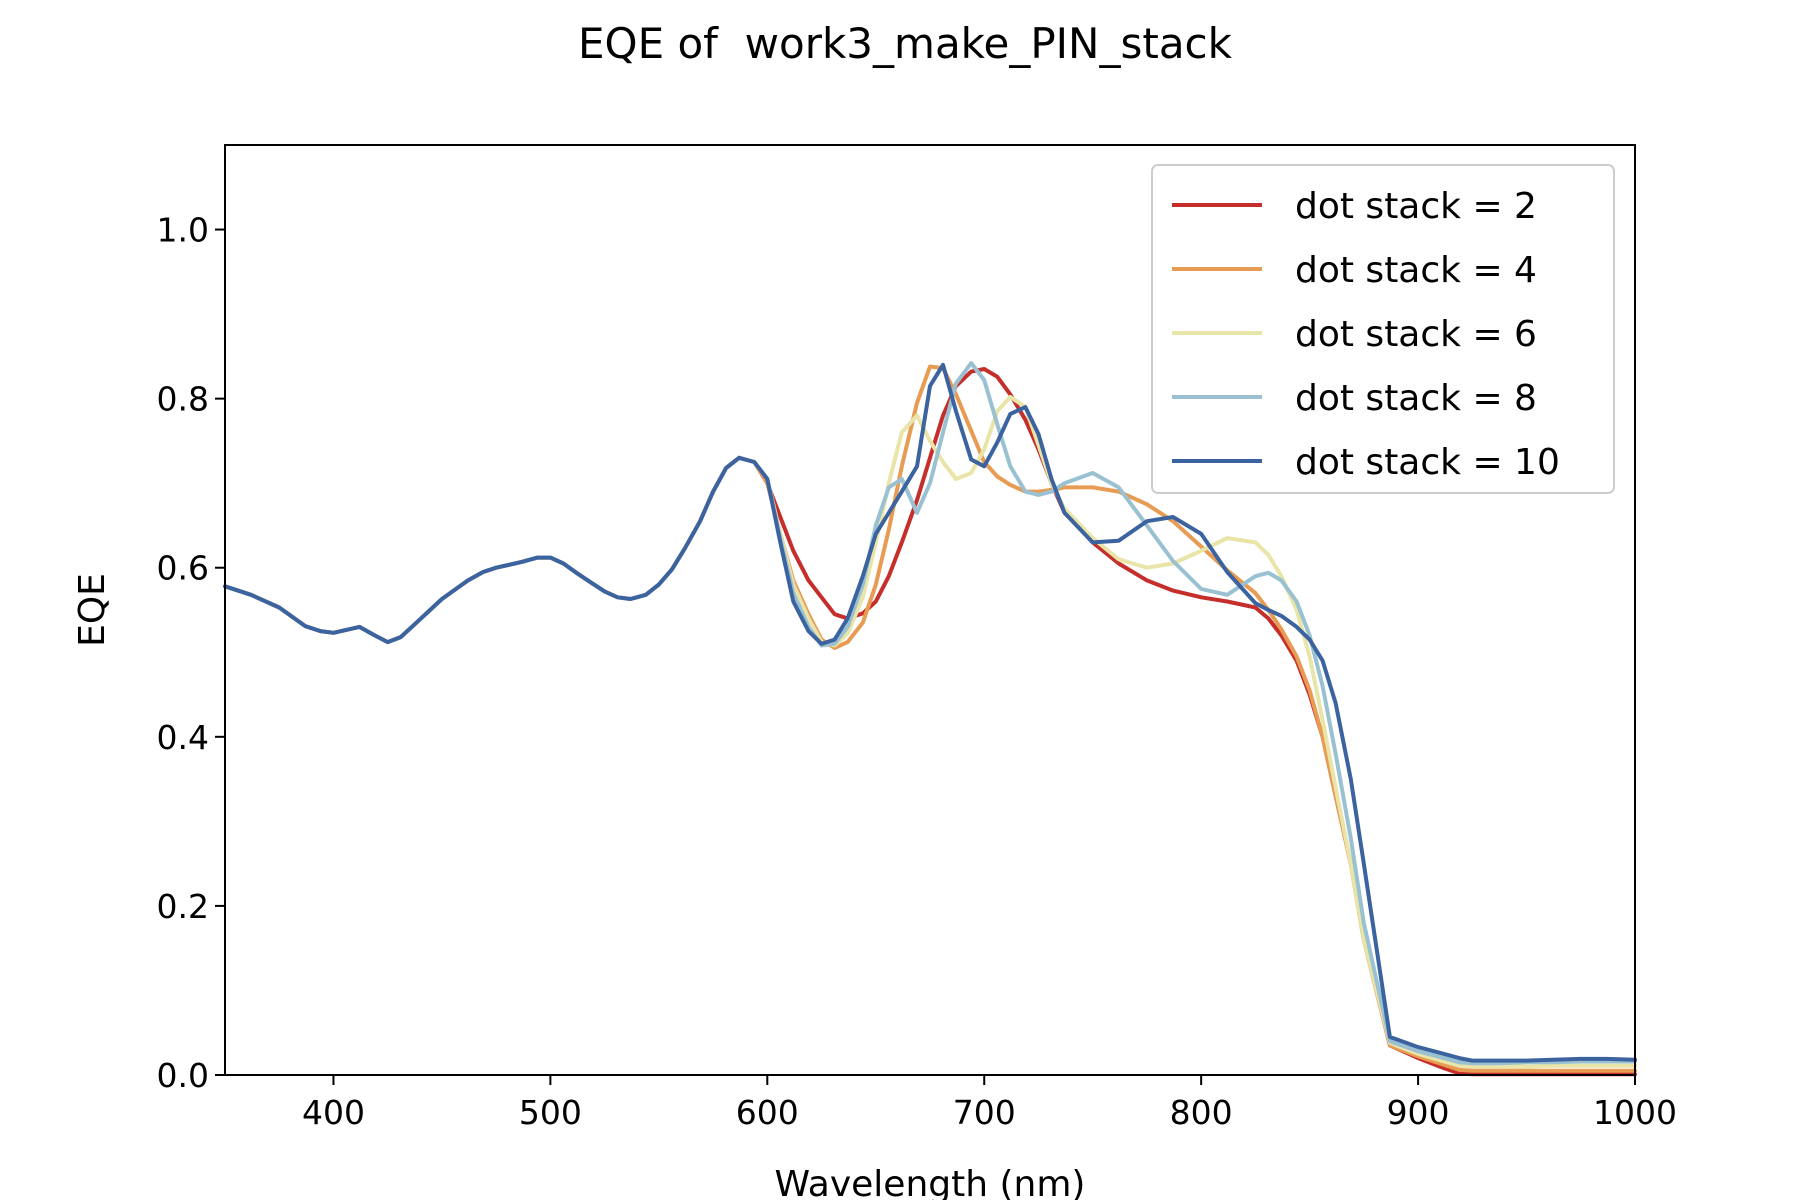 The image size is (1800, 1200). Describe the element at coordinates (1201, 1112) in the screenshot. I see `x-tick-label: 800` at that location.